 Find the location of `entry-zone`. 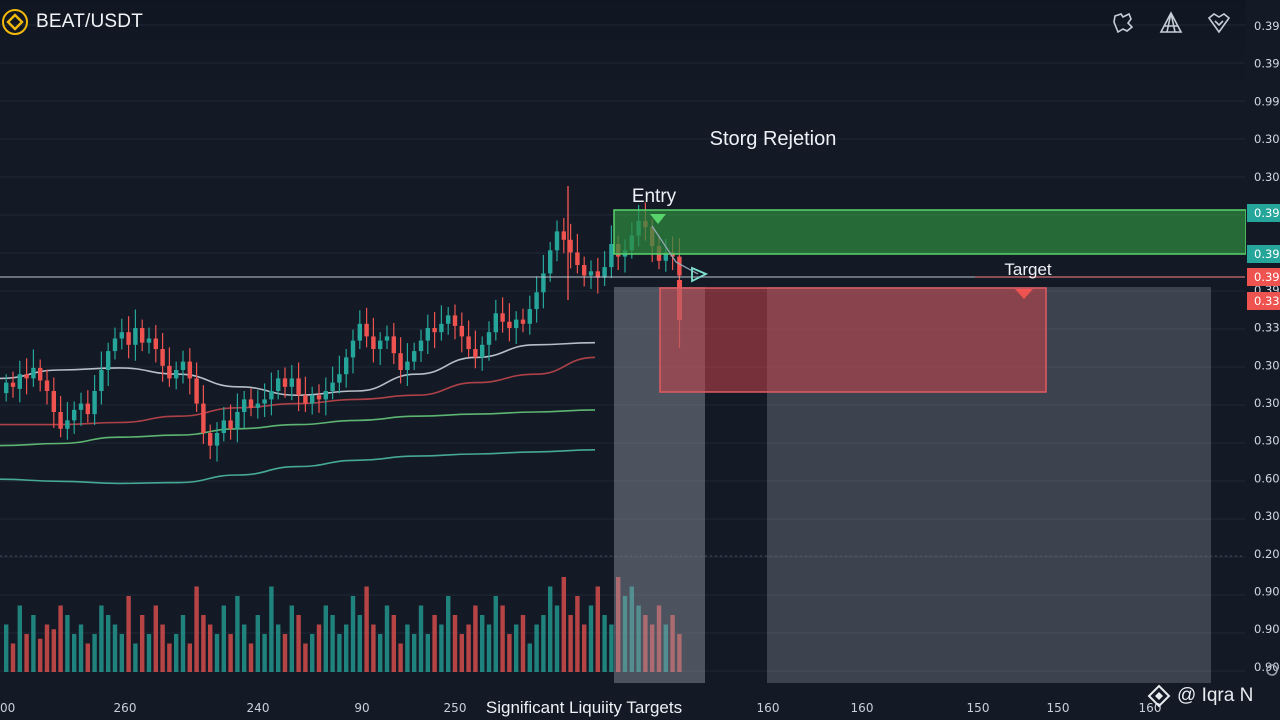

entry-zone is located at coordinates (930, 232).